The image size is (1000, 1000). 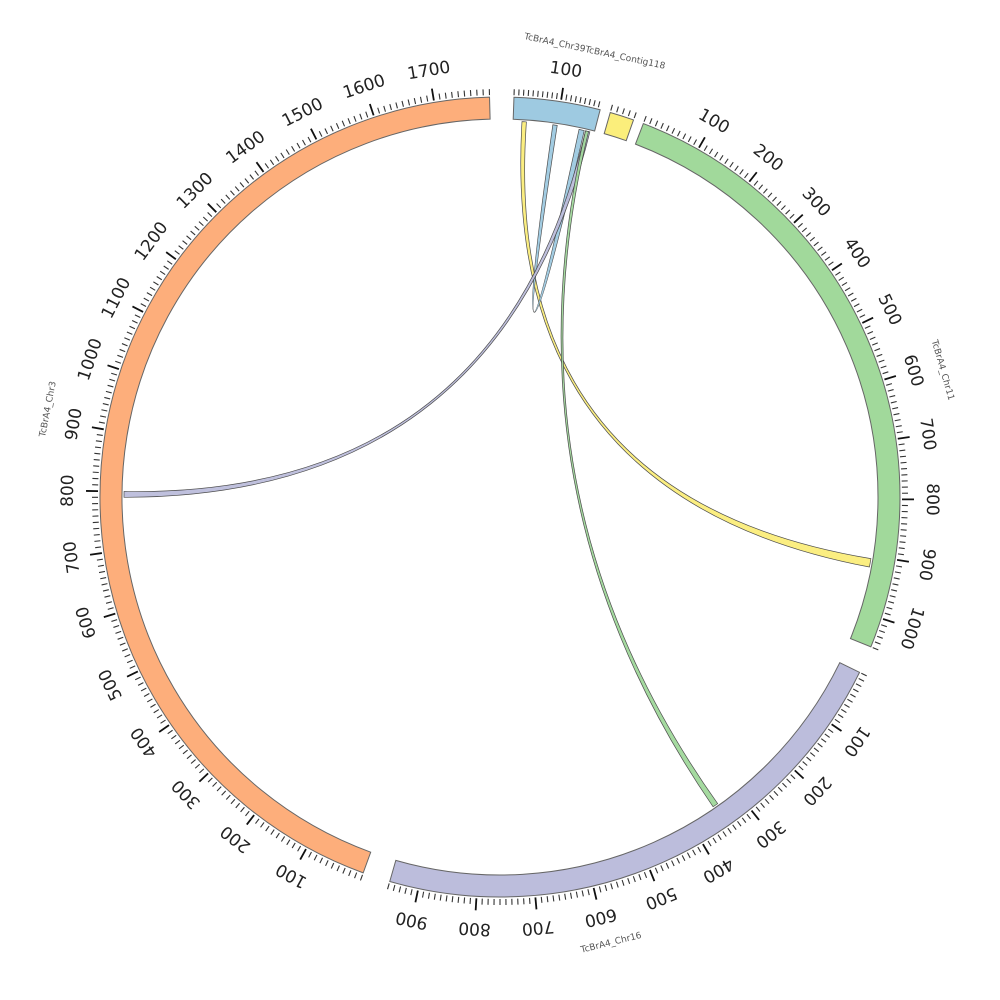 What do you see at coordinates (74, 424) in the screenshot?
I see `tick-label: 900` at bounding box center [74, 424].